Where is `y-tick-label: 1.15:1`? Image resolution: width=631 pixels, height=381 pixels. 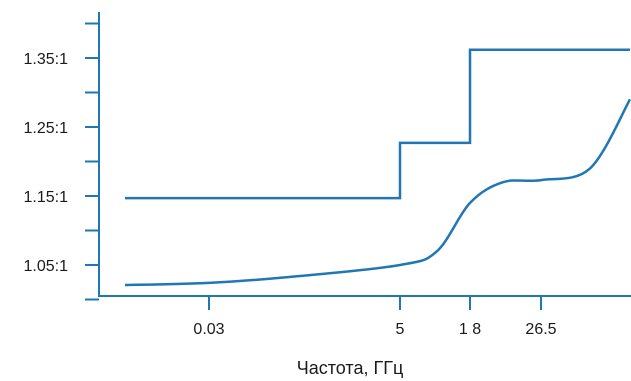
y-tick-label: 1.15:1 is located at coordinates (46, 197).